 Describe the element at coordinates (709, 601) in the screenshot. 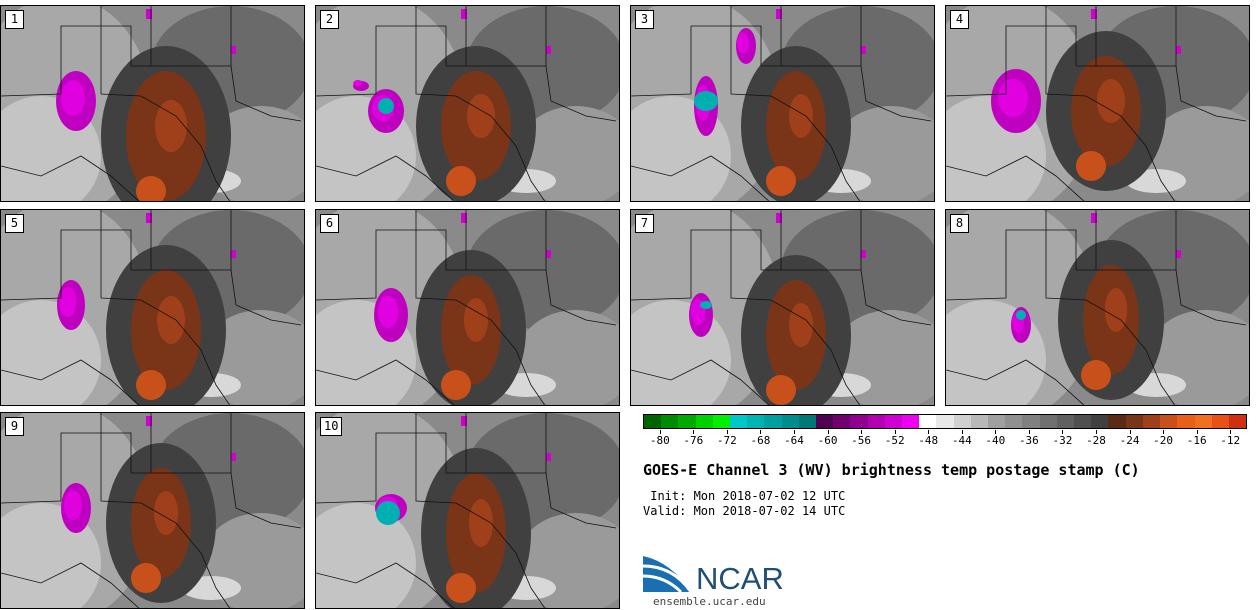

I see `website-url: ensemble.ucar.edu` at that location.